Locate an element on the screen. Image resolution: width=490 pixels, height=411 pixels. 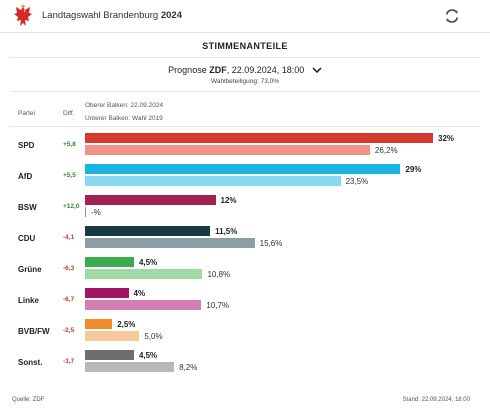
party-row: SPD +5,8 32% 26,2% is located at coordinates (245, 146).